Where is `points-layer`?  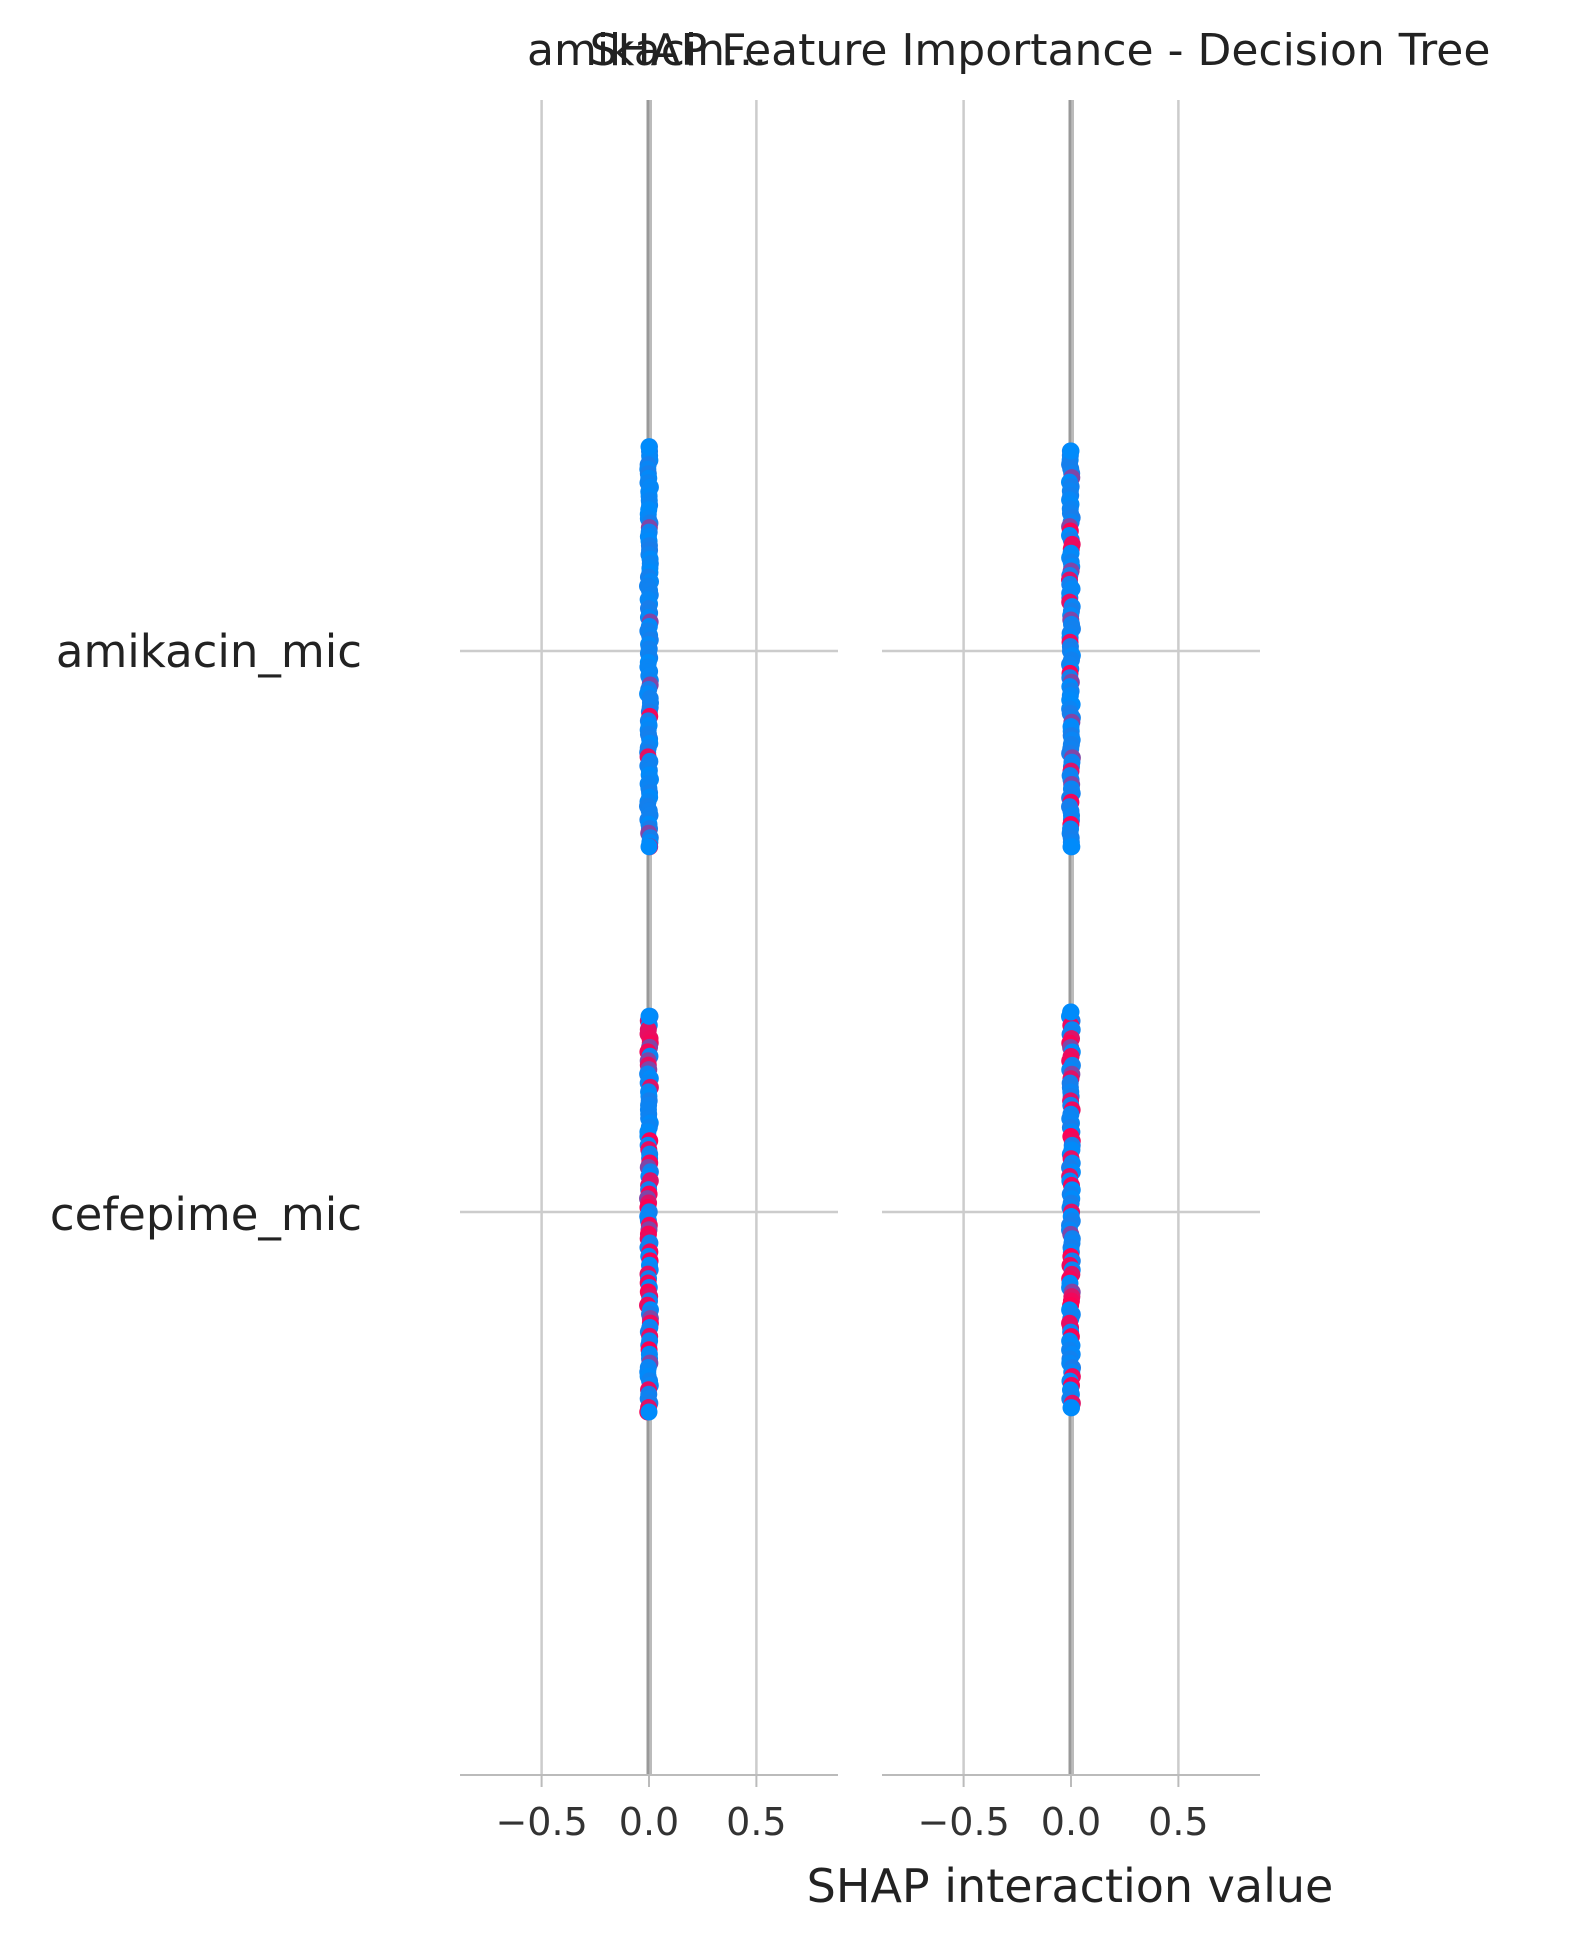 points-layer is located at coordinates (860, 929).